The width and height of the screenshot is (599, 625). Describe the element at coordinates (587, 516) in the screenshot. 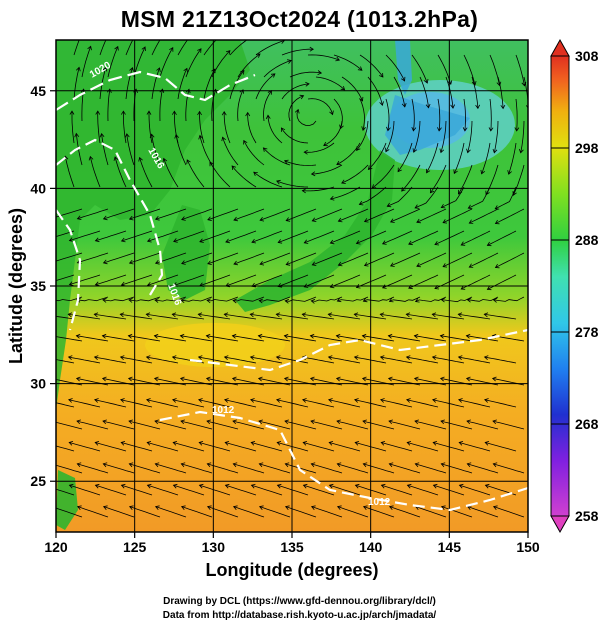

I see `colorbar-tick-label: 258` at that location.